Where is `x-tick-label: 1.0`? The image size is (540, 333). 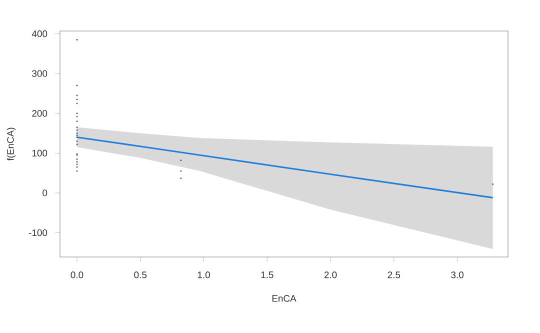
x-tick-label: 1.0 is located at coordinates (204, 275).